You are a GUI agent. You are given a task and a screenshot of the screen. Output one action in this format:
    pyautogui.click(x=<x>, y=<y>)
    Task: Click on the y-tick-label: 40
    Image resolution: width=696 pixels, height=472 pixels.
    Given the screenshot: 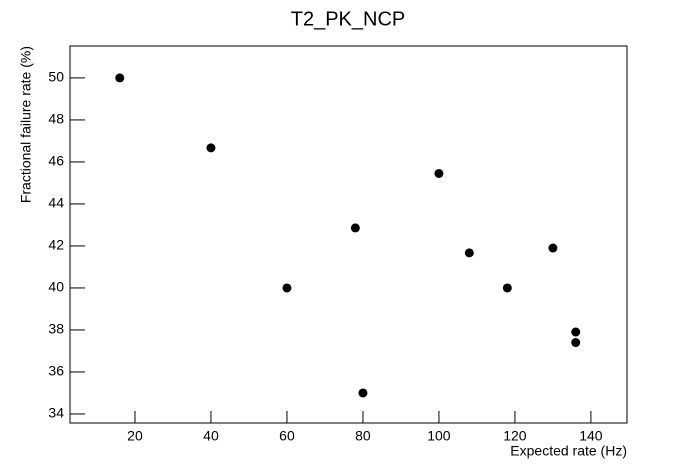 What is the action you would take?
    pyautogui.click(x=56, y=287)
    